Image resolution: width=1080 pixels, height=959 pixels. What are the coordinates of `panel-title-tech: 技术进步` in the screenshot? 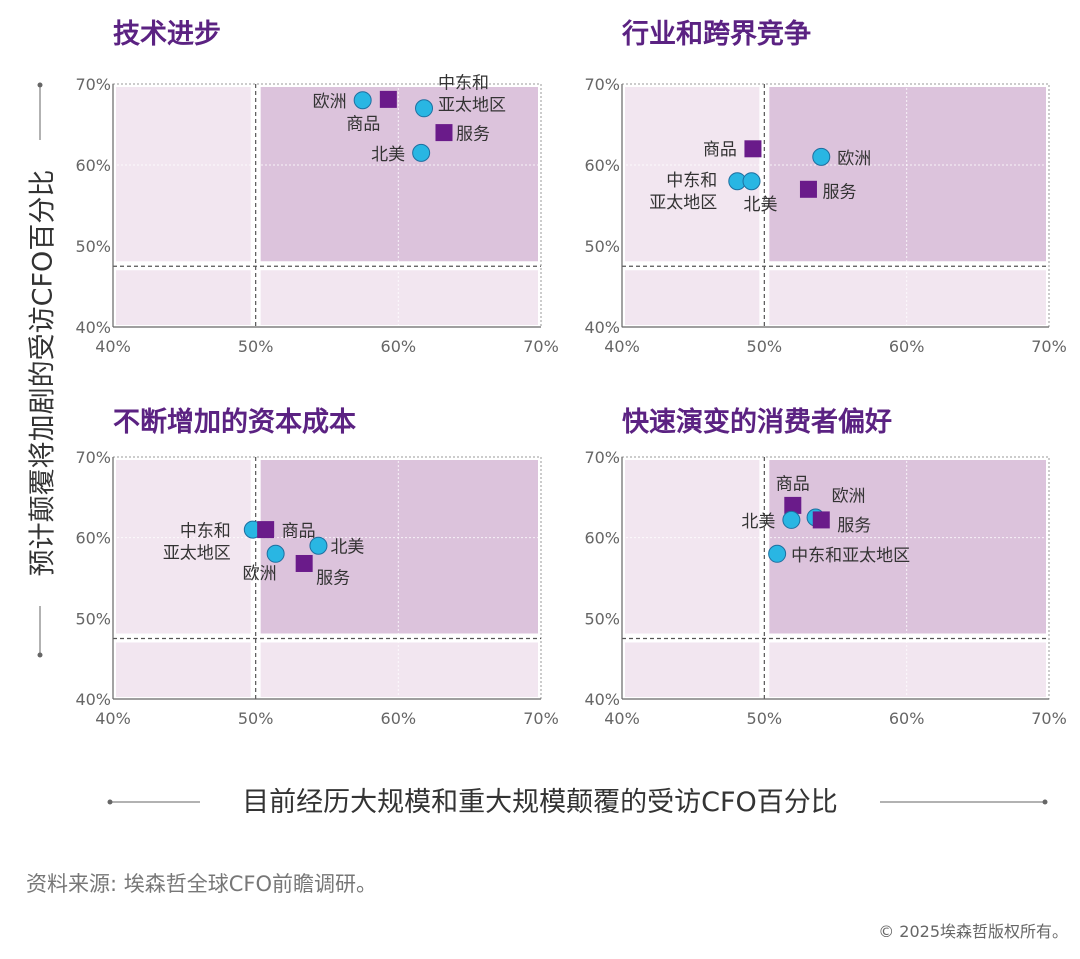 It's located at (167, 34).